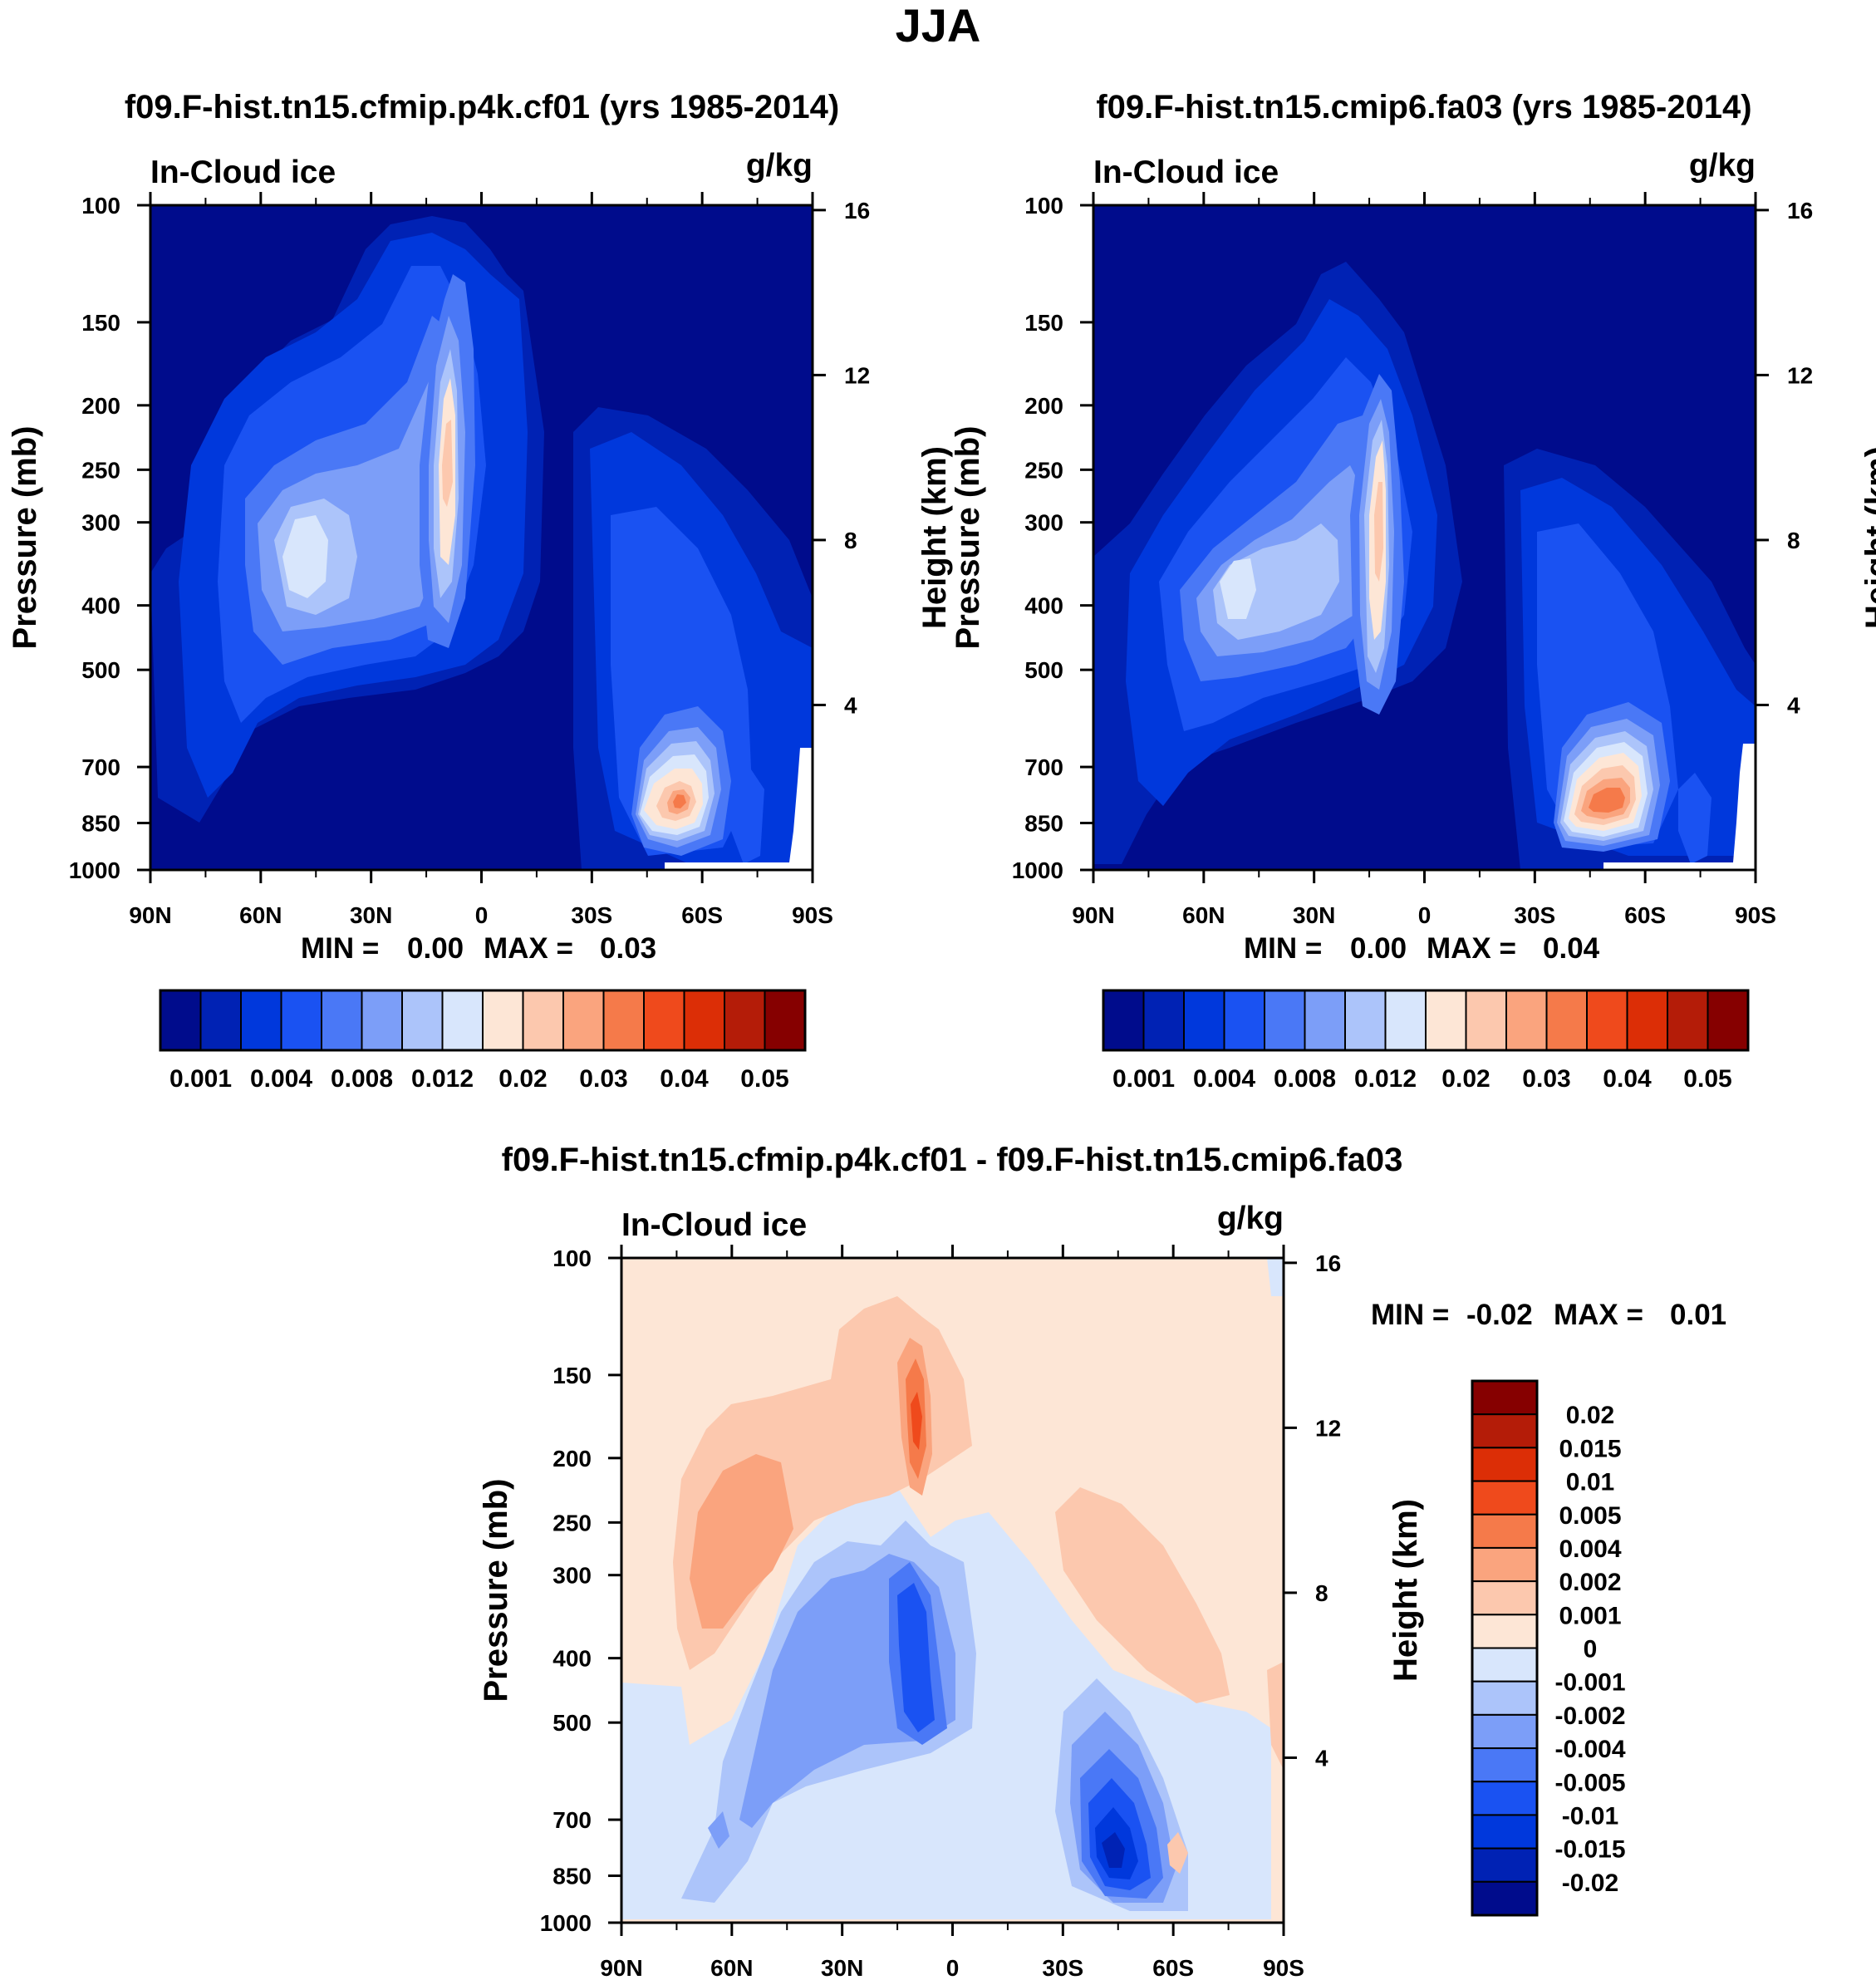 This screenshot has height=1980, width=1876. What do you see at coordinates (702, 915) in the screenshot?
I see `x-tick-label: 60S` at bounding box center [702, 915].